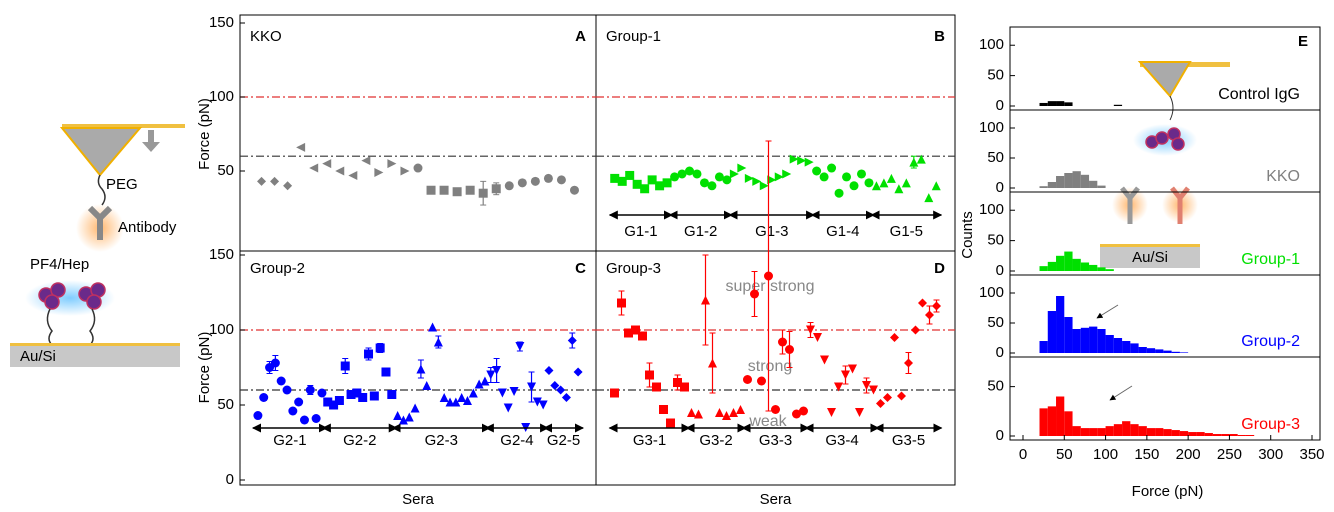  Describe the element at coordinates (1023, 454) in the screenshot. I see `x-tick-label: 0` at that location.